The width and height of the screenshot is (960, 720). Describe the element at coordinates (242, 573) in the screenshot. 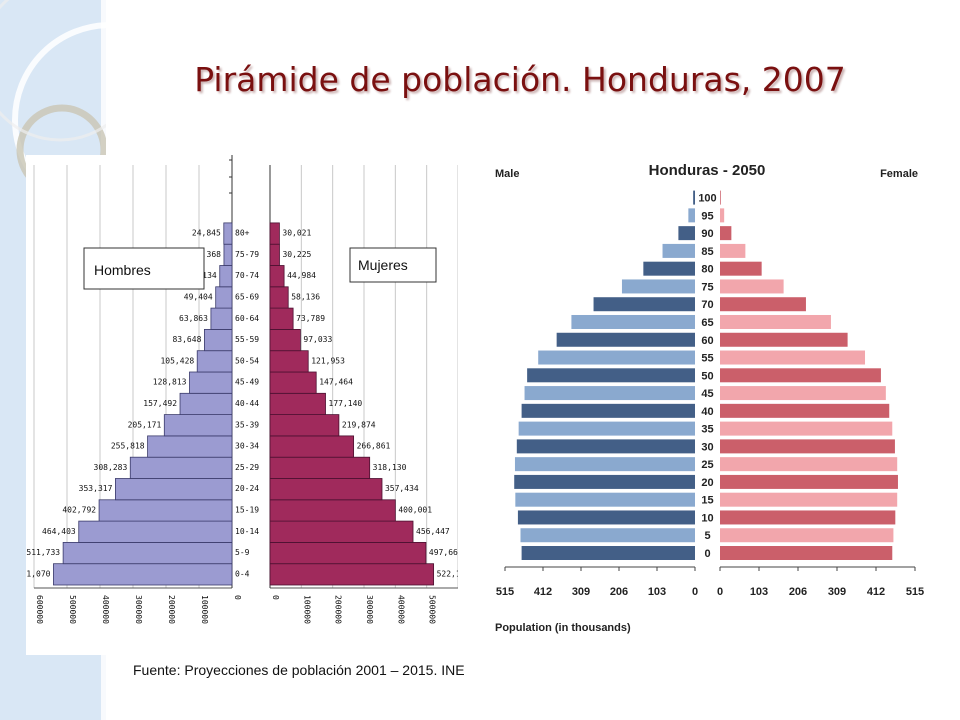

I see `age-group-label: 0-4` at that location.